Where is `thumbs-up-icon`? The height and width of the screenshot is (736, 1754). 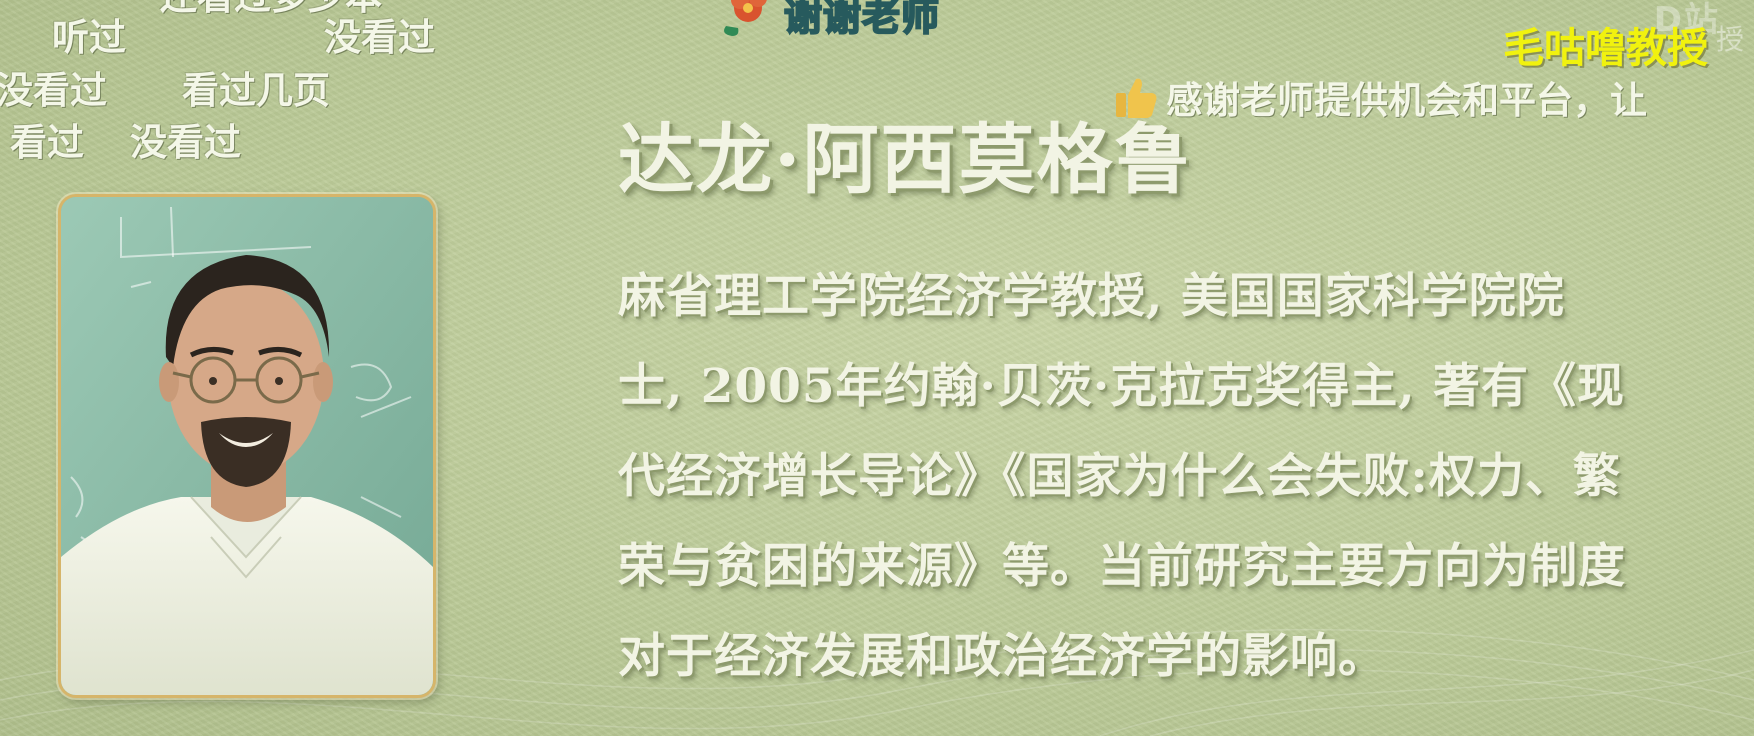
thumbs-up-icon is located at coordinates (1136, 97).